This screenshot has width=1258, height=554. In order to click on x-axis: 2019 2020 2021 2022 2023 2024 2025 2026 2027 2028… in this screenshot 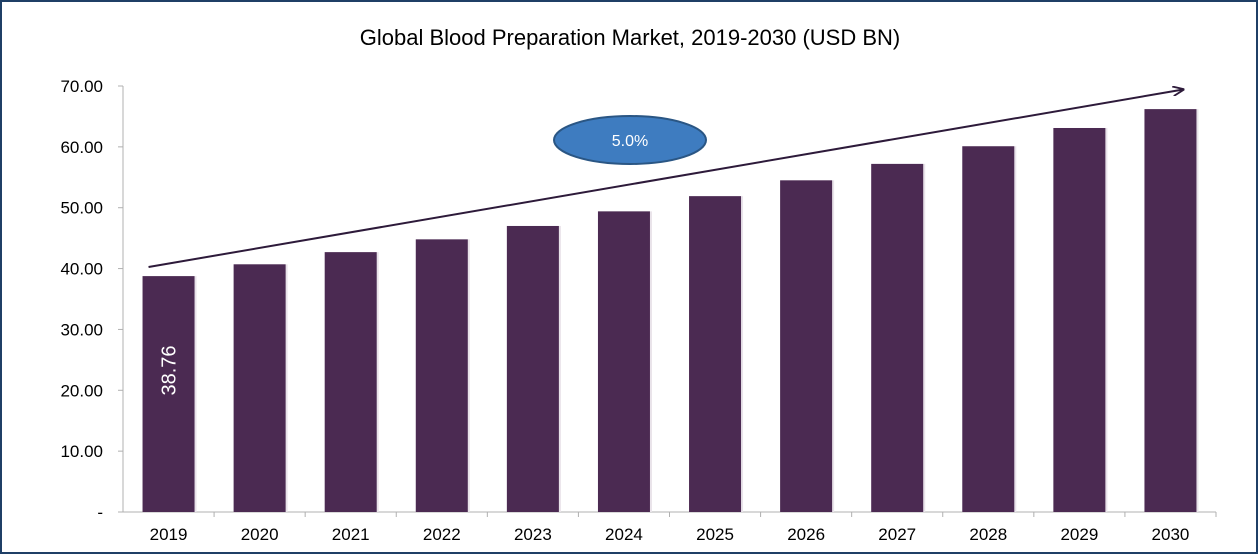, I will do `click(670, 527)`.